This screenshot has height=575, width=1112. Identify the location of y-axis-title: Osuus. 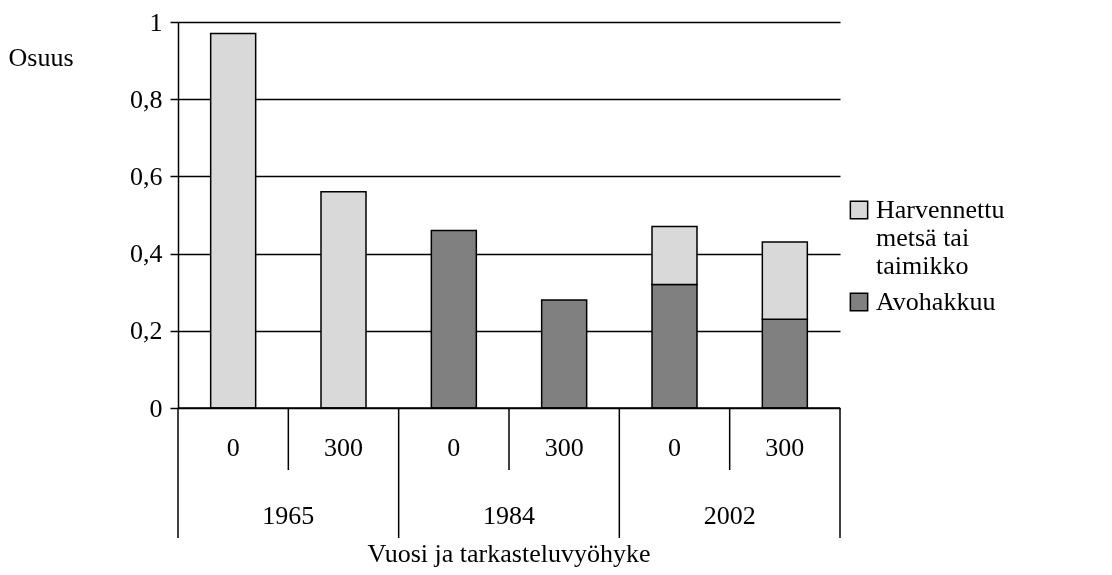
(41, 57).